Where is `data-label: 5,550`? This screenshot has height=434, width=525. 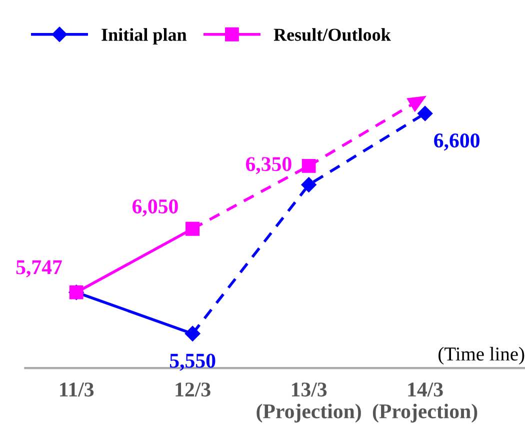
data-label: 5,550 is located at coordinates (193, 362).